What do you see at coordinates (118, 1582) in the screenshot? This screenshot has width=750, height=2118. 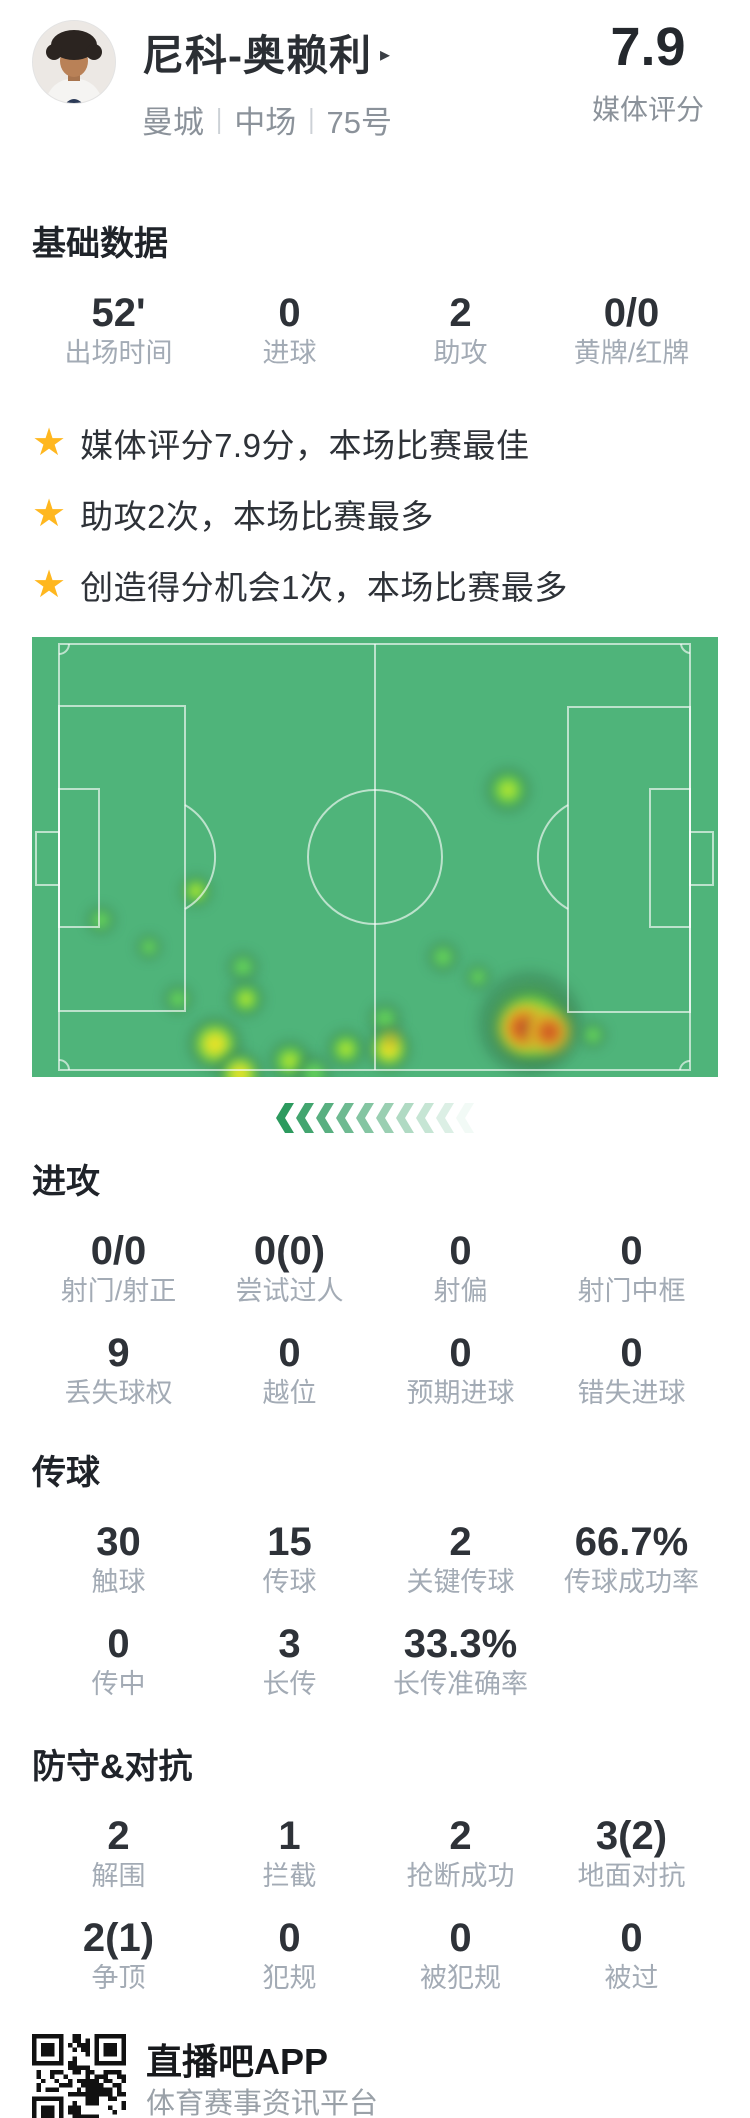 I see `stat-label: 触球` at bounding box center [118, 1582].